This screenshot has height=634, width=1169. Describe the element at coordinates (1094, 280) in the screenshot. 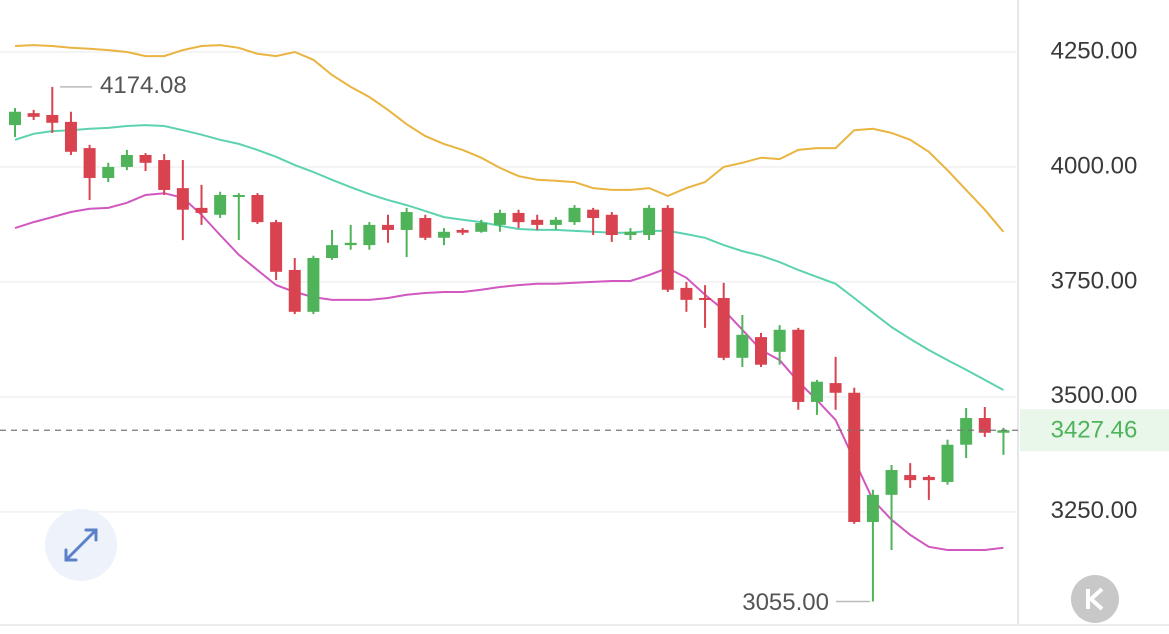

I see `y-tick-label: 3750.00` at that location.